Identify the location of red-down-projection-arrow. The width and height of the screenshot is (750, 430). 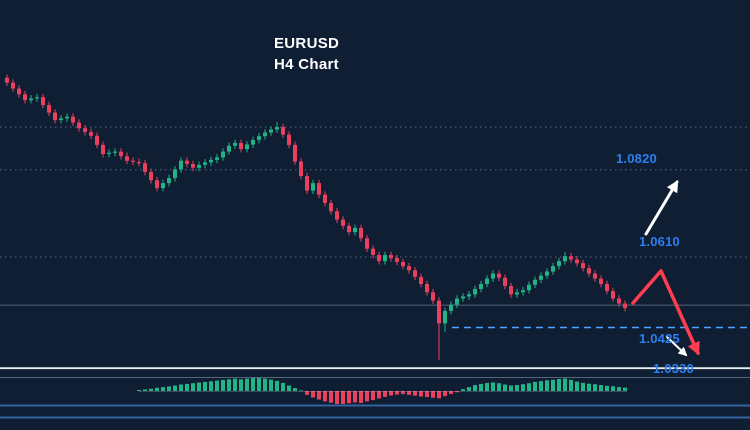
(665, 312).